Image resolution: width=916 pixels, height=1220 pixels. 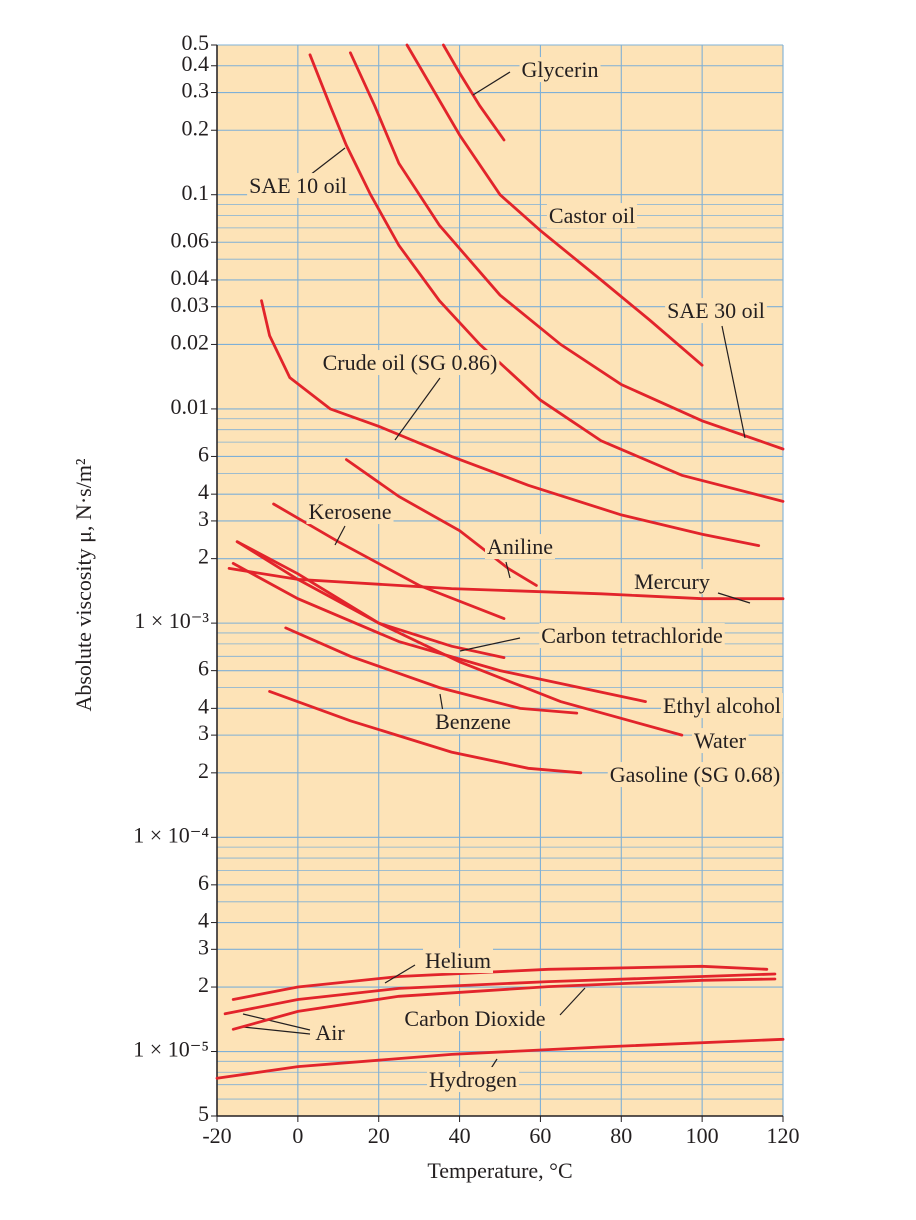 I want to click on y-tick-label: 0.3, so click(x=196, y=90).